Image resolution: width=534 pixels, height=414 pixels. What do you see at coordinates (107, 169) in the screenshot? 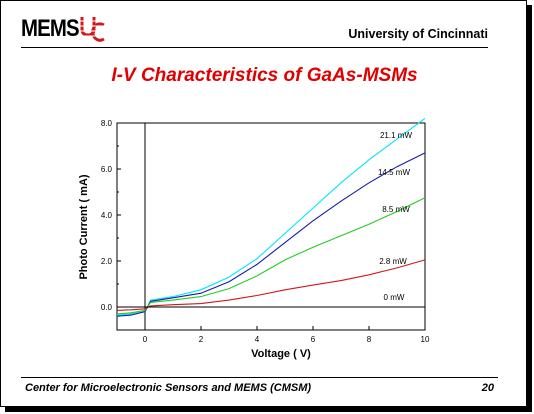
I see `y-tick-label: 6.0` at bounding box center [107, 169].